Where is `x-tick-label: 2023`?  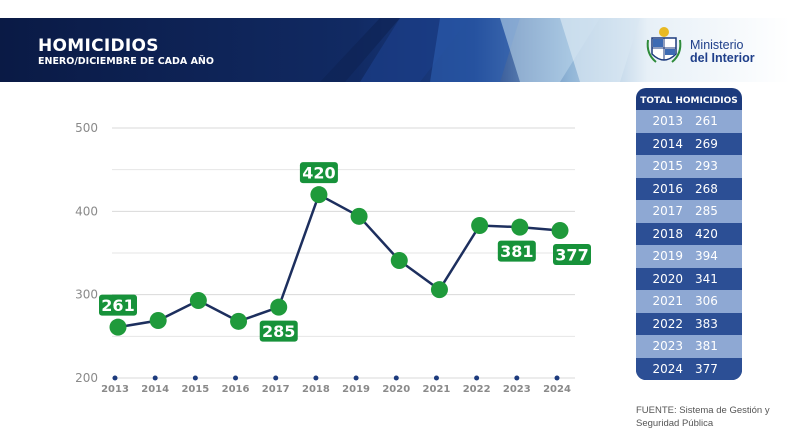
x-tick-label: 2023 is located at coordinates (517, 389).